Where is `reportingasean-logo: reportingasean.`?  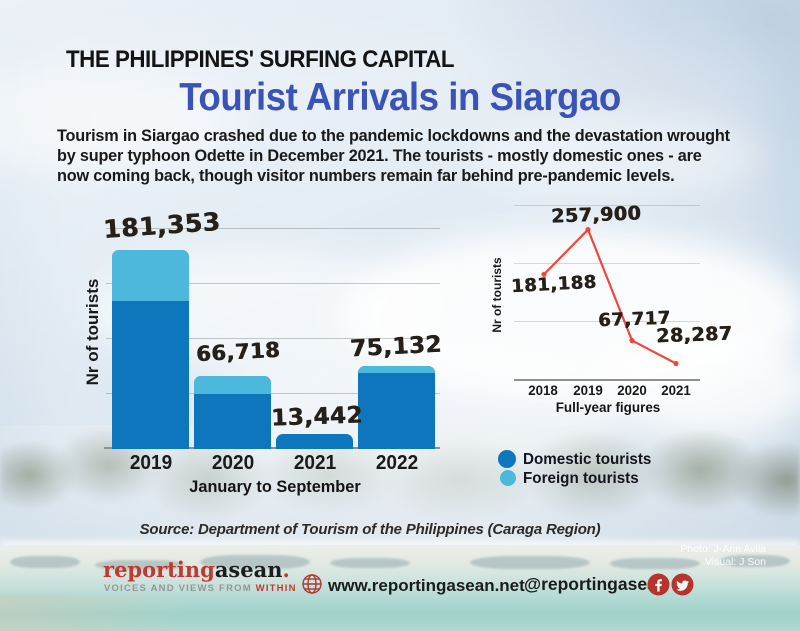 reportingasean-logo: reportingasean. is located at coordinates (196, 569).